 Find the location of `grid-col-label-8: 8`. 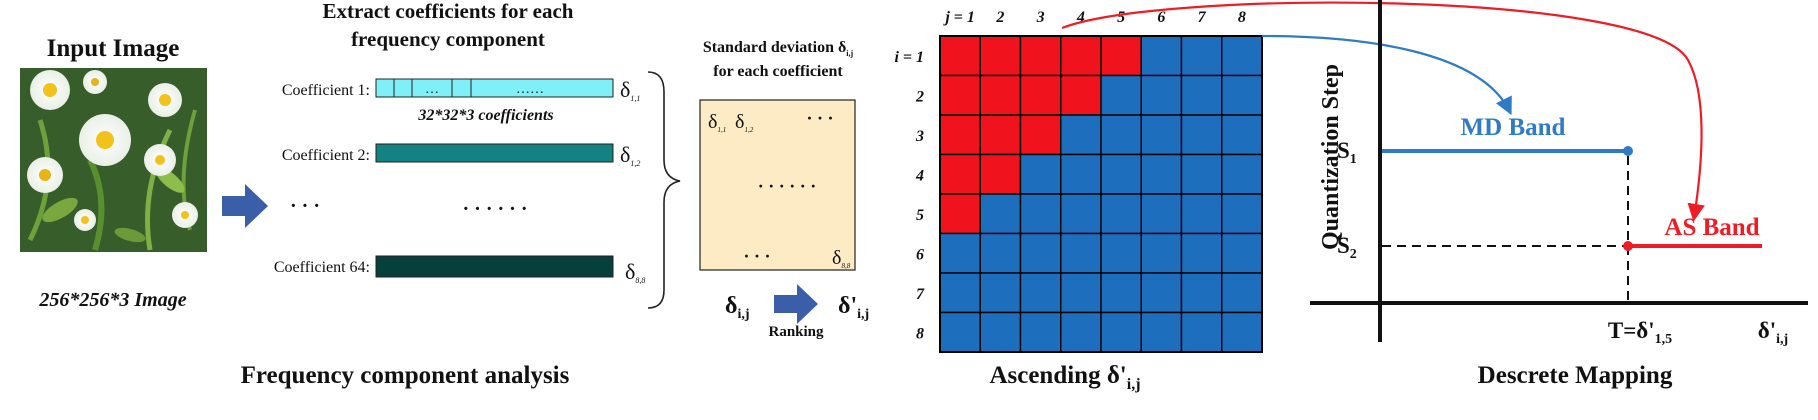

grid-col-label-8: 8 is located at coordinates (1242, 17).